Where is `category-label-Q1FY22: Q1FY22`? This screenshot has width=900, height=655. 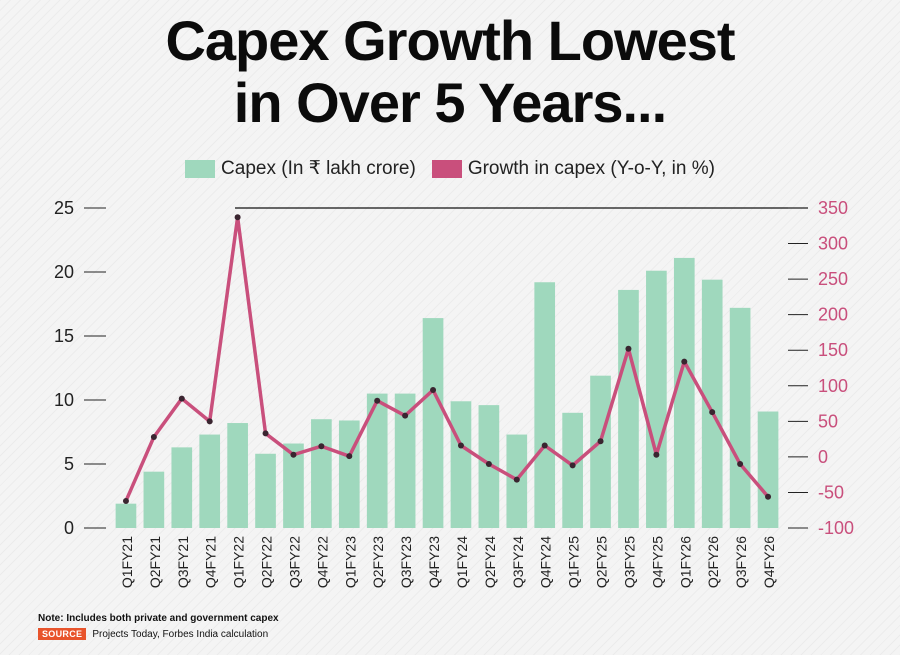
category-label-Q1FY22: Q1FY22 is located at coordinates (239, 562).